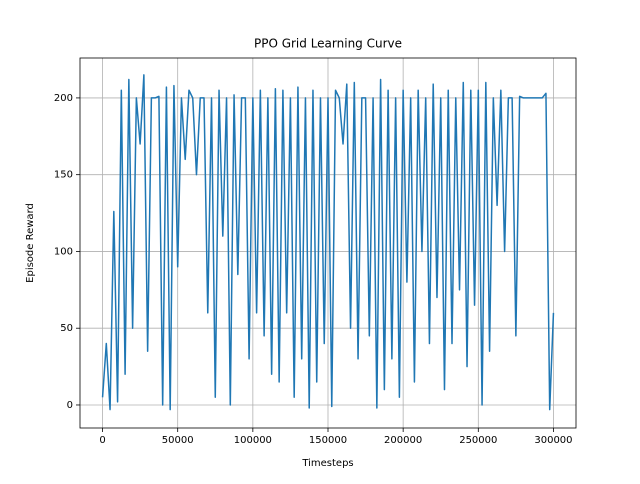  I want to click on y-tick-label: 200, so click(63, 98).